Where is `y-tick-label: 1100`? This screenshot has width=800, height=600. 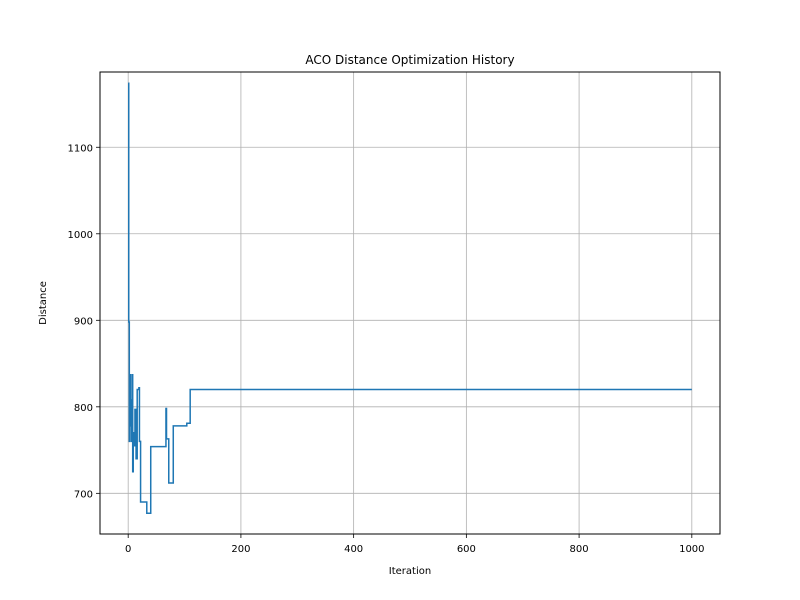 y-tick-label: 1100 is located at coordinates (80, 148).